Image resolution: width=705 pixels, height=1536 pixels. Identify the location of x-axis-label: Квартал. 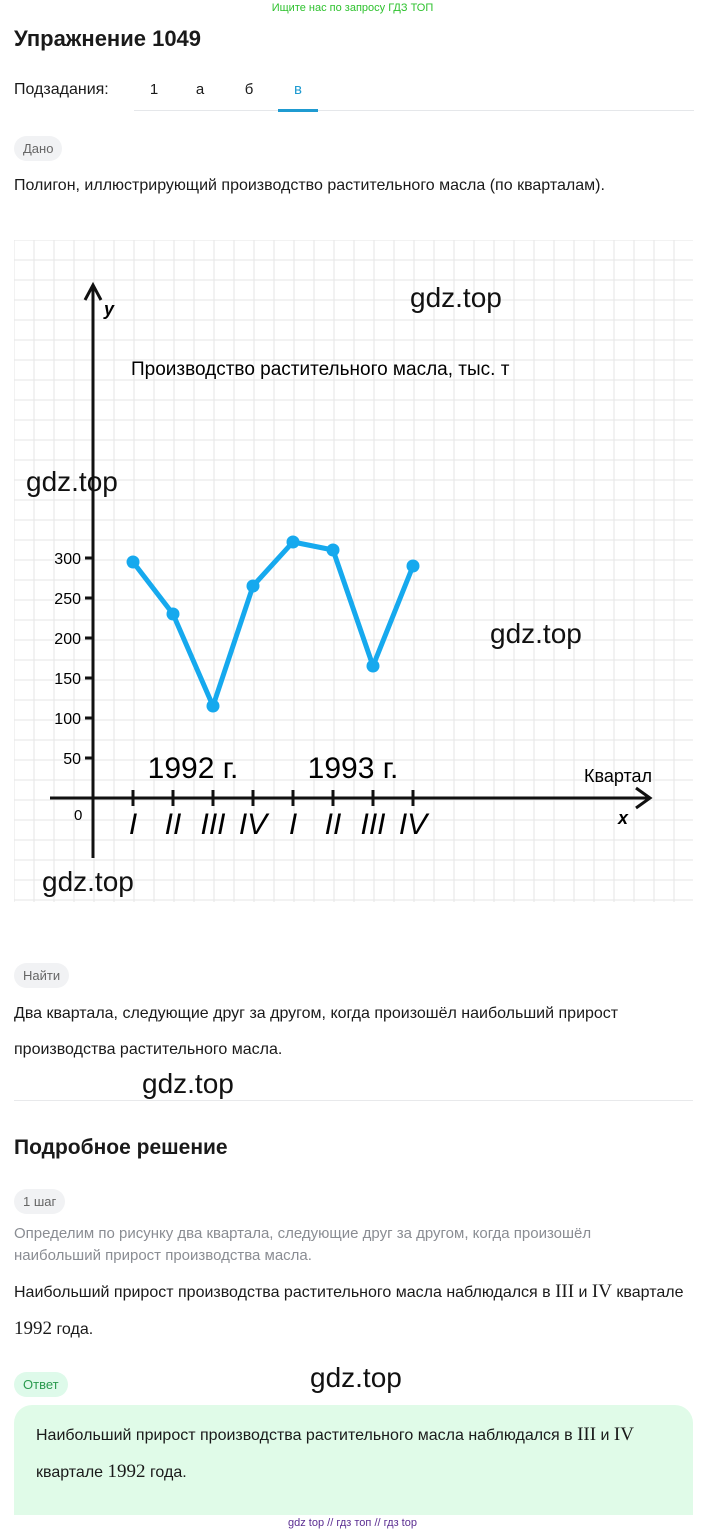
(618, 776).